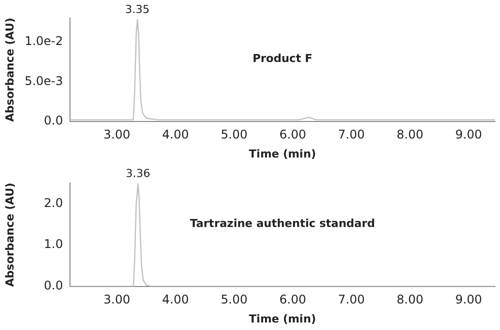  I want to click on y-tick-label: 1.0, so click(53, 244).